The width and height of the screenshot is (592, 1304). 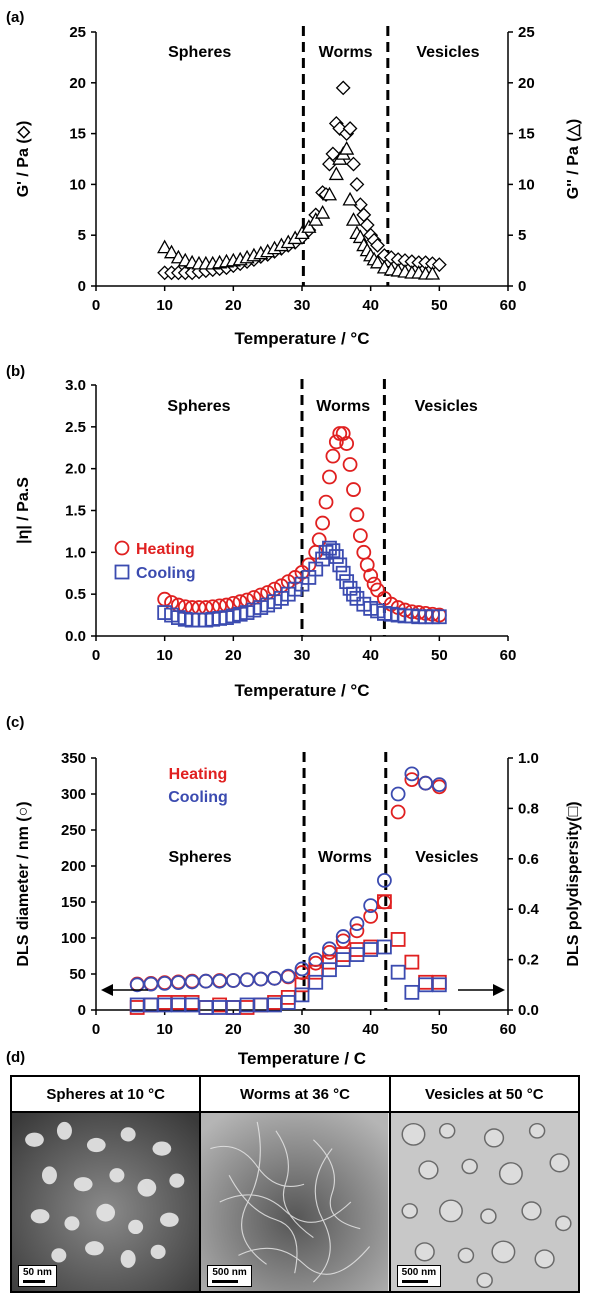 I want to click on region-label: Spheres, so click(x=199, y=857).